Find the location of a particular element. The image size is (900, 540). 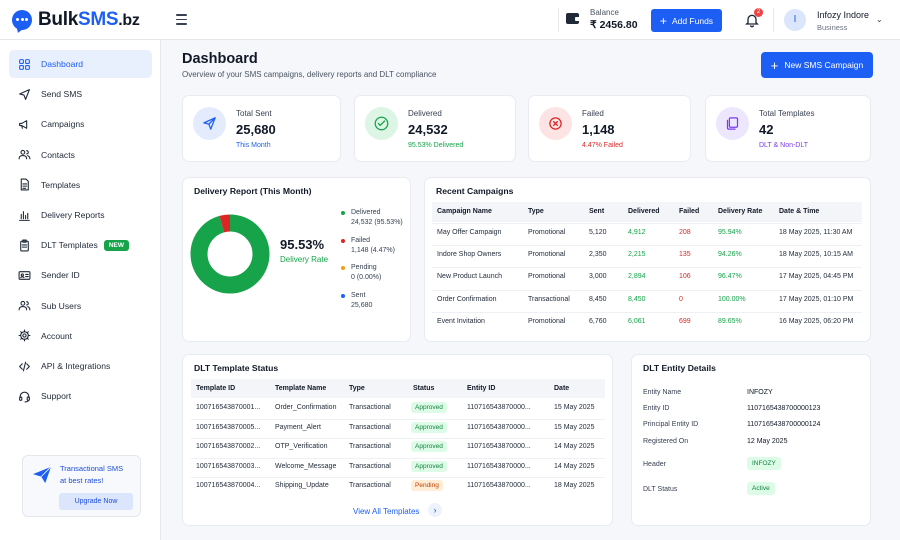

sidebar-item-label: Campaigns is located at coordinates (63, 124).